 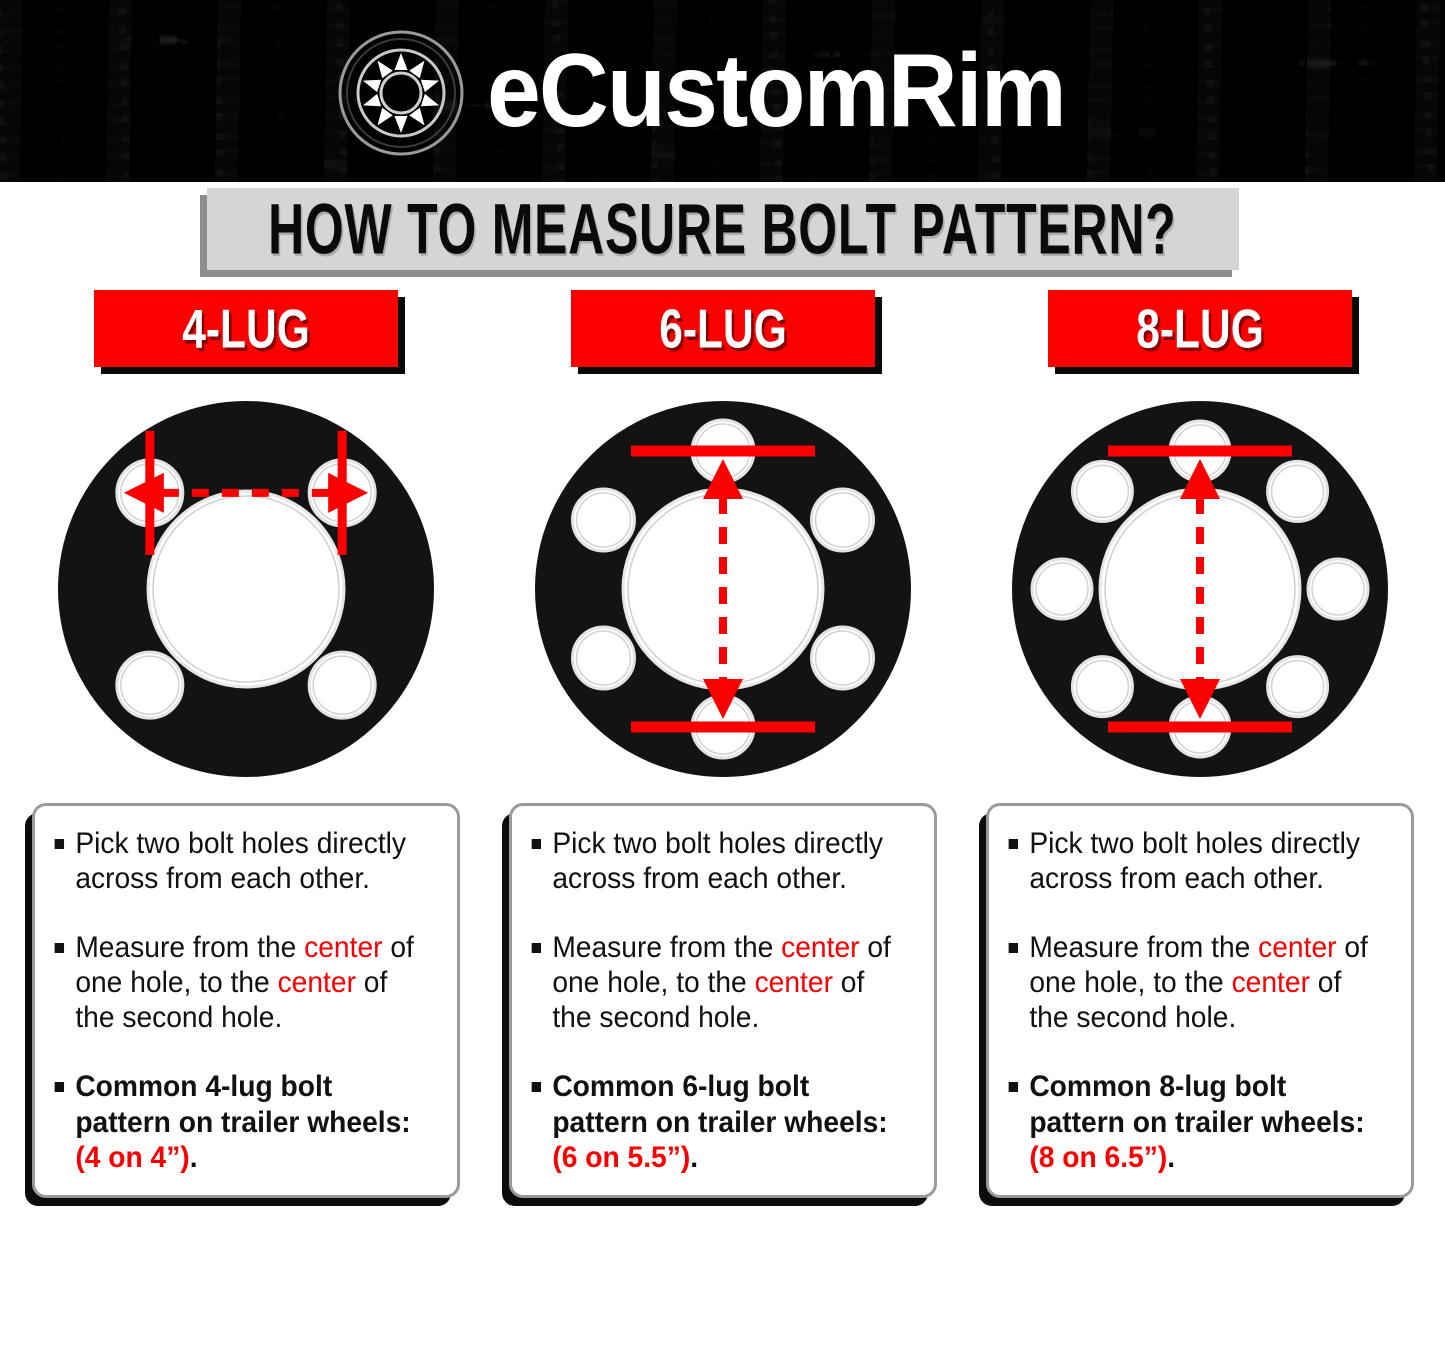 I want to click on page-title-area: HOW TO MEASURE BOLT PATTERN?, so click(x=722, y=236).